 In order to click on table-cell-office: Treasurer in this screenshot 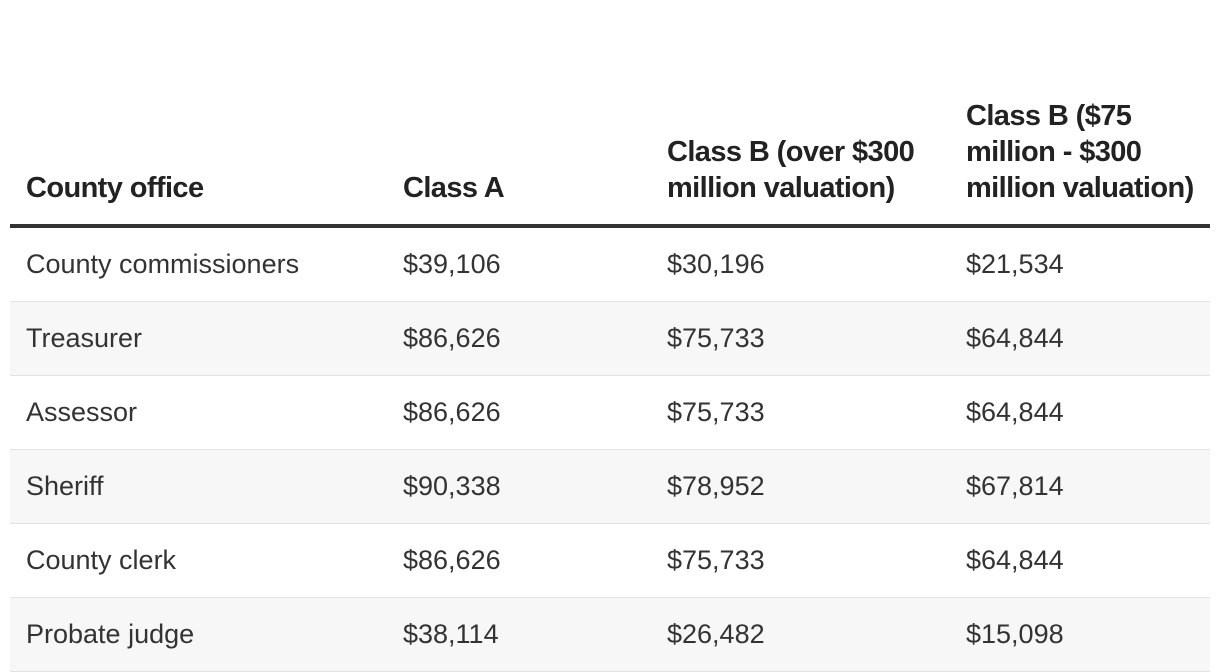, I will do `click(198, 338)`.